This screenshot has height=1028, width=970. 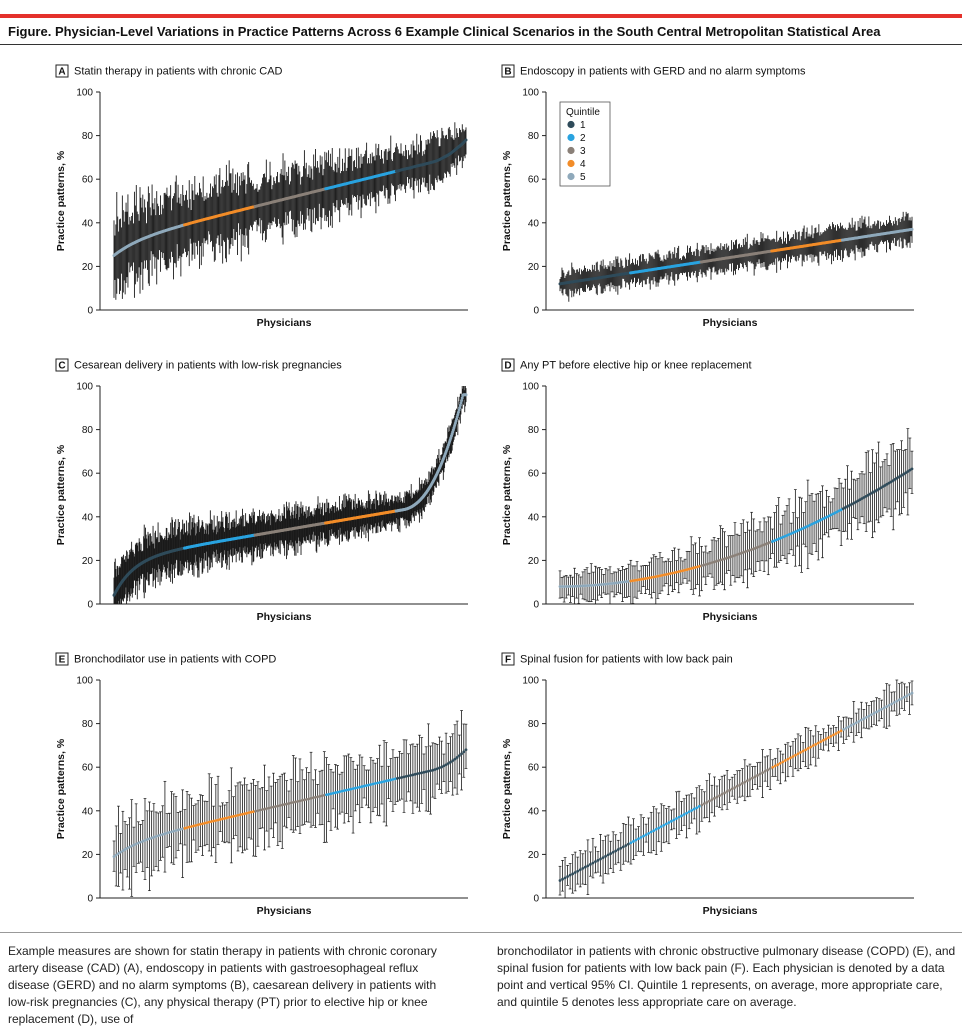 I want to click on ci-bars, so click(x=736, y=789).